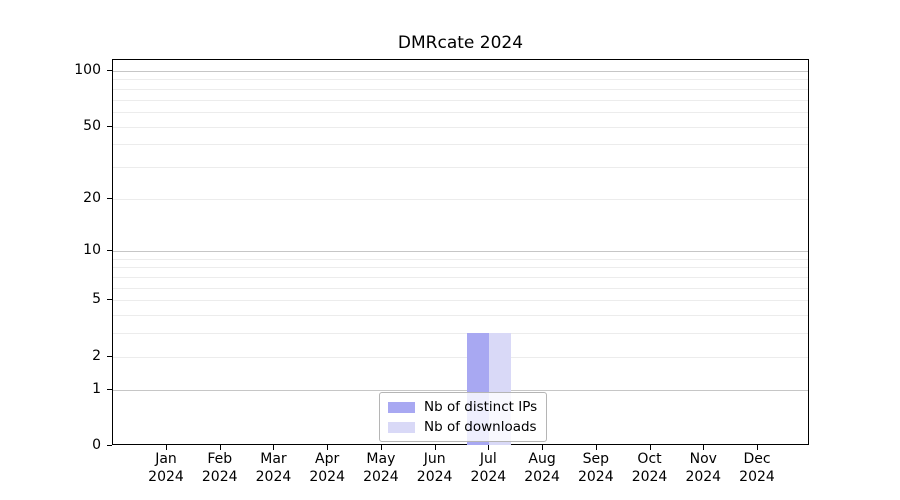 This screenshot has height=500, width=900. Describe the element at coordinates (488, 468) in the screenshot. I see `x-tick-label: Jul 2024` at that location.